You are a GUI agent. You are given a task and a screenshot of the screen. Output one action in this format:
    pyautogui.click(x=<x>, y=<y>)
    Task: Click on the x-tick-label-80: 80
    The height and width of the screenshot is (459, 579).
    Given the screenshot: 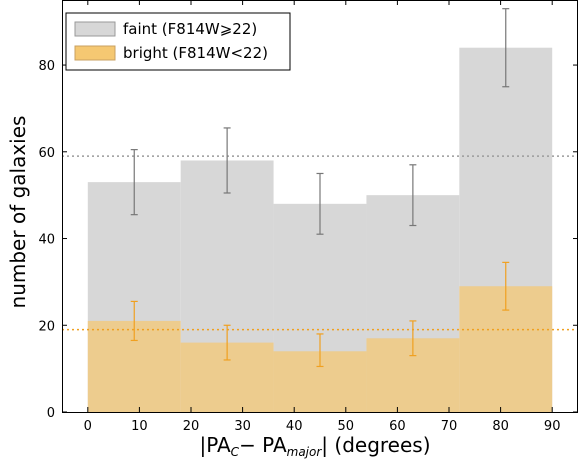 What is the action you would take?
    pyautogui.click(x=500, y=426)
    